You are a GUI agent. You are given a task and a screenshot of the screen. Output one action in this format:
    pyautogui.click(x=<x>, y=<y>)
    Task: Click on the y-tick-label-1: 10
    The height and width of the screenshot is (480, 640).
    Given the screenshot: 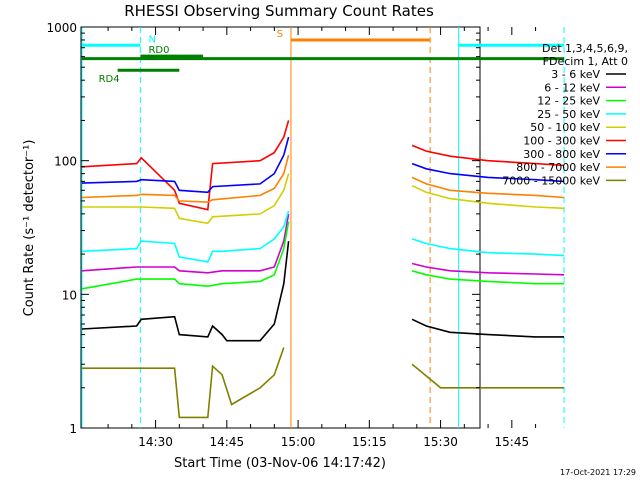 What is the action you would take?
    pyautogui.click(x=69, y=295)
    